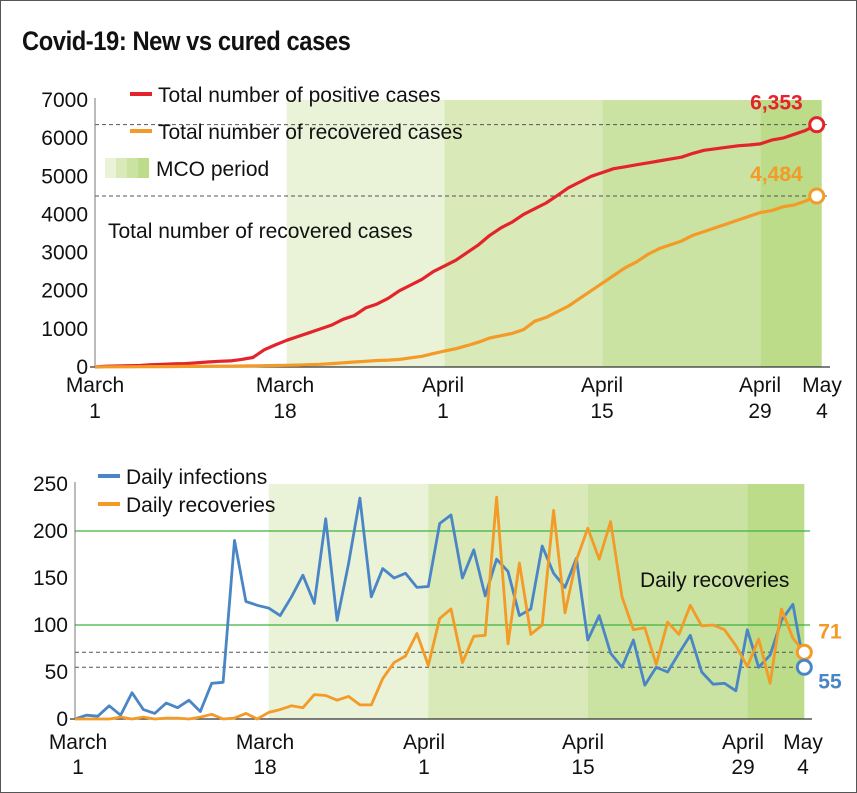 The height and width of the screenshot is (793, 857). What do you see at coordinates (822, 385) in the screenshot?
I see `p1-x-tick-label: May` at bounding box center [822, 385].